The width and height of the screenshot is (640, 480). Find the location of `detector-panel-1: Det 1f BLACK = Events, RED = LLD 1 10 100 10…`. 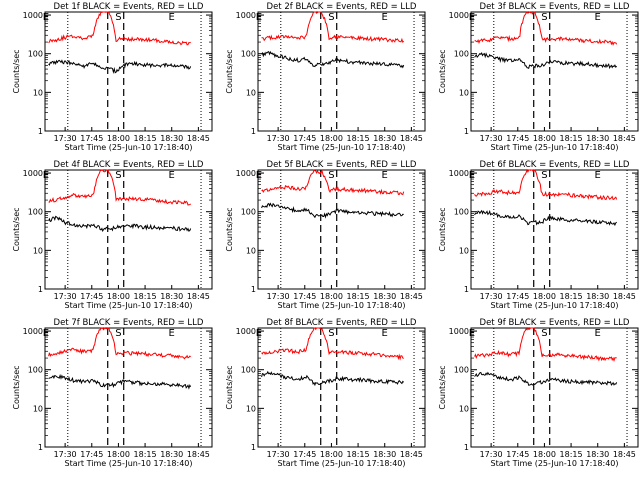

detector-panel-1: Det 1f BLACK = Events, RED = LLD 1 10 100 10… is located at coordinates (112, 77).